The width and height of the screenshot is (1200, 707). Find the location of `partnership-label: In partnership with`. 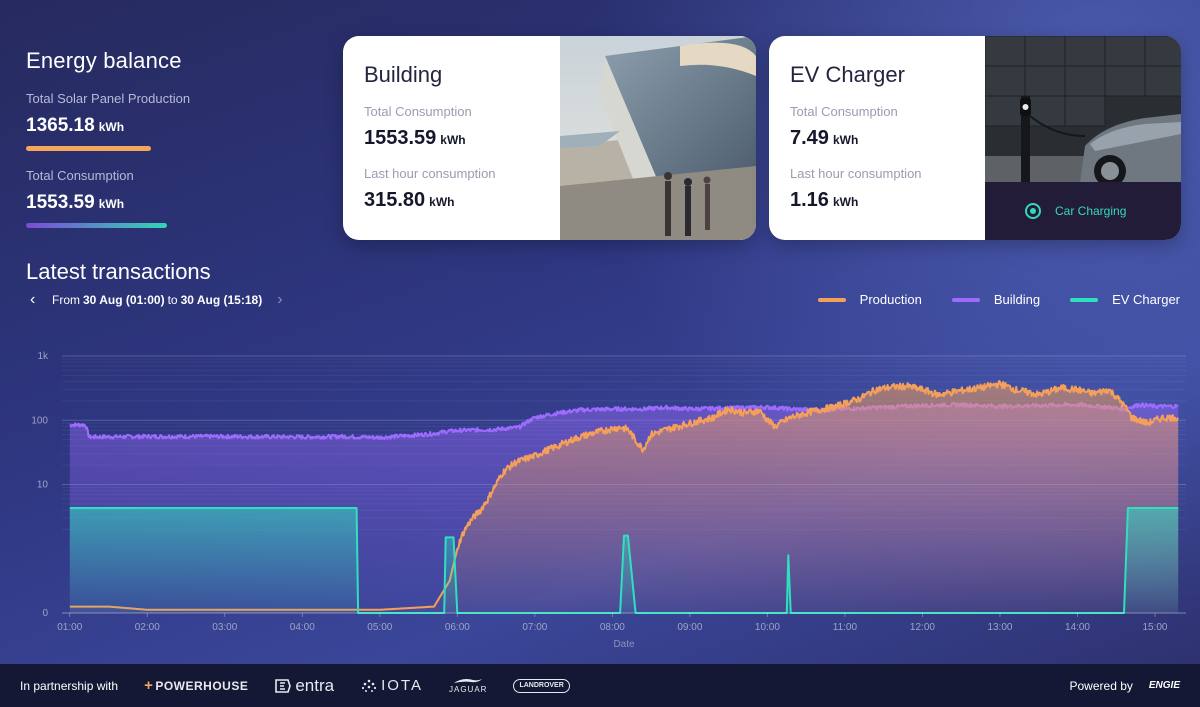

partnership-label: In partnership with is located at coordinates (69, 685).